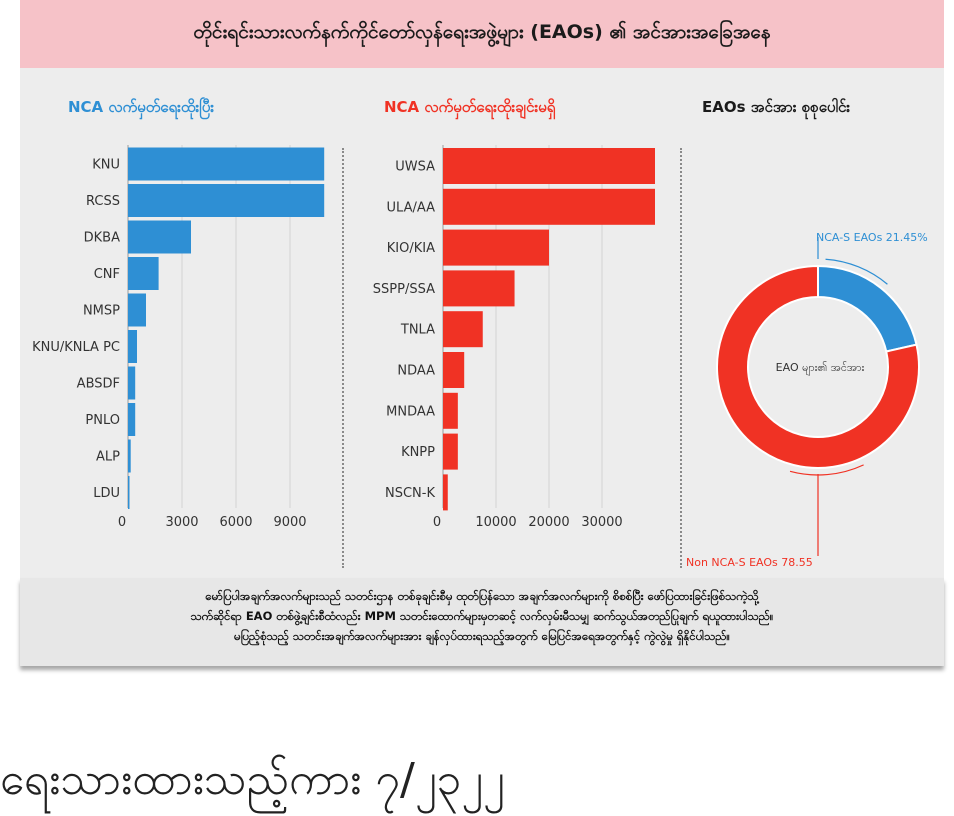 This screenshot has height=816, width=954. Describe the element at coordinates (108, 457) in the screenshot. I see `nca-signed-category-label: ALP` at that location.